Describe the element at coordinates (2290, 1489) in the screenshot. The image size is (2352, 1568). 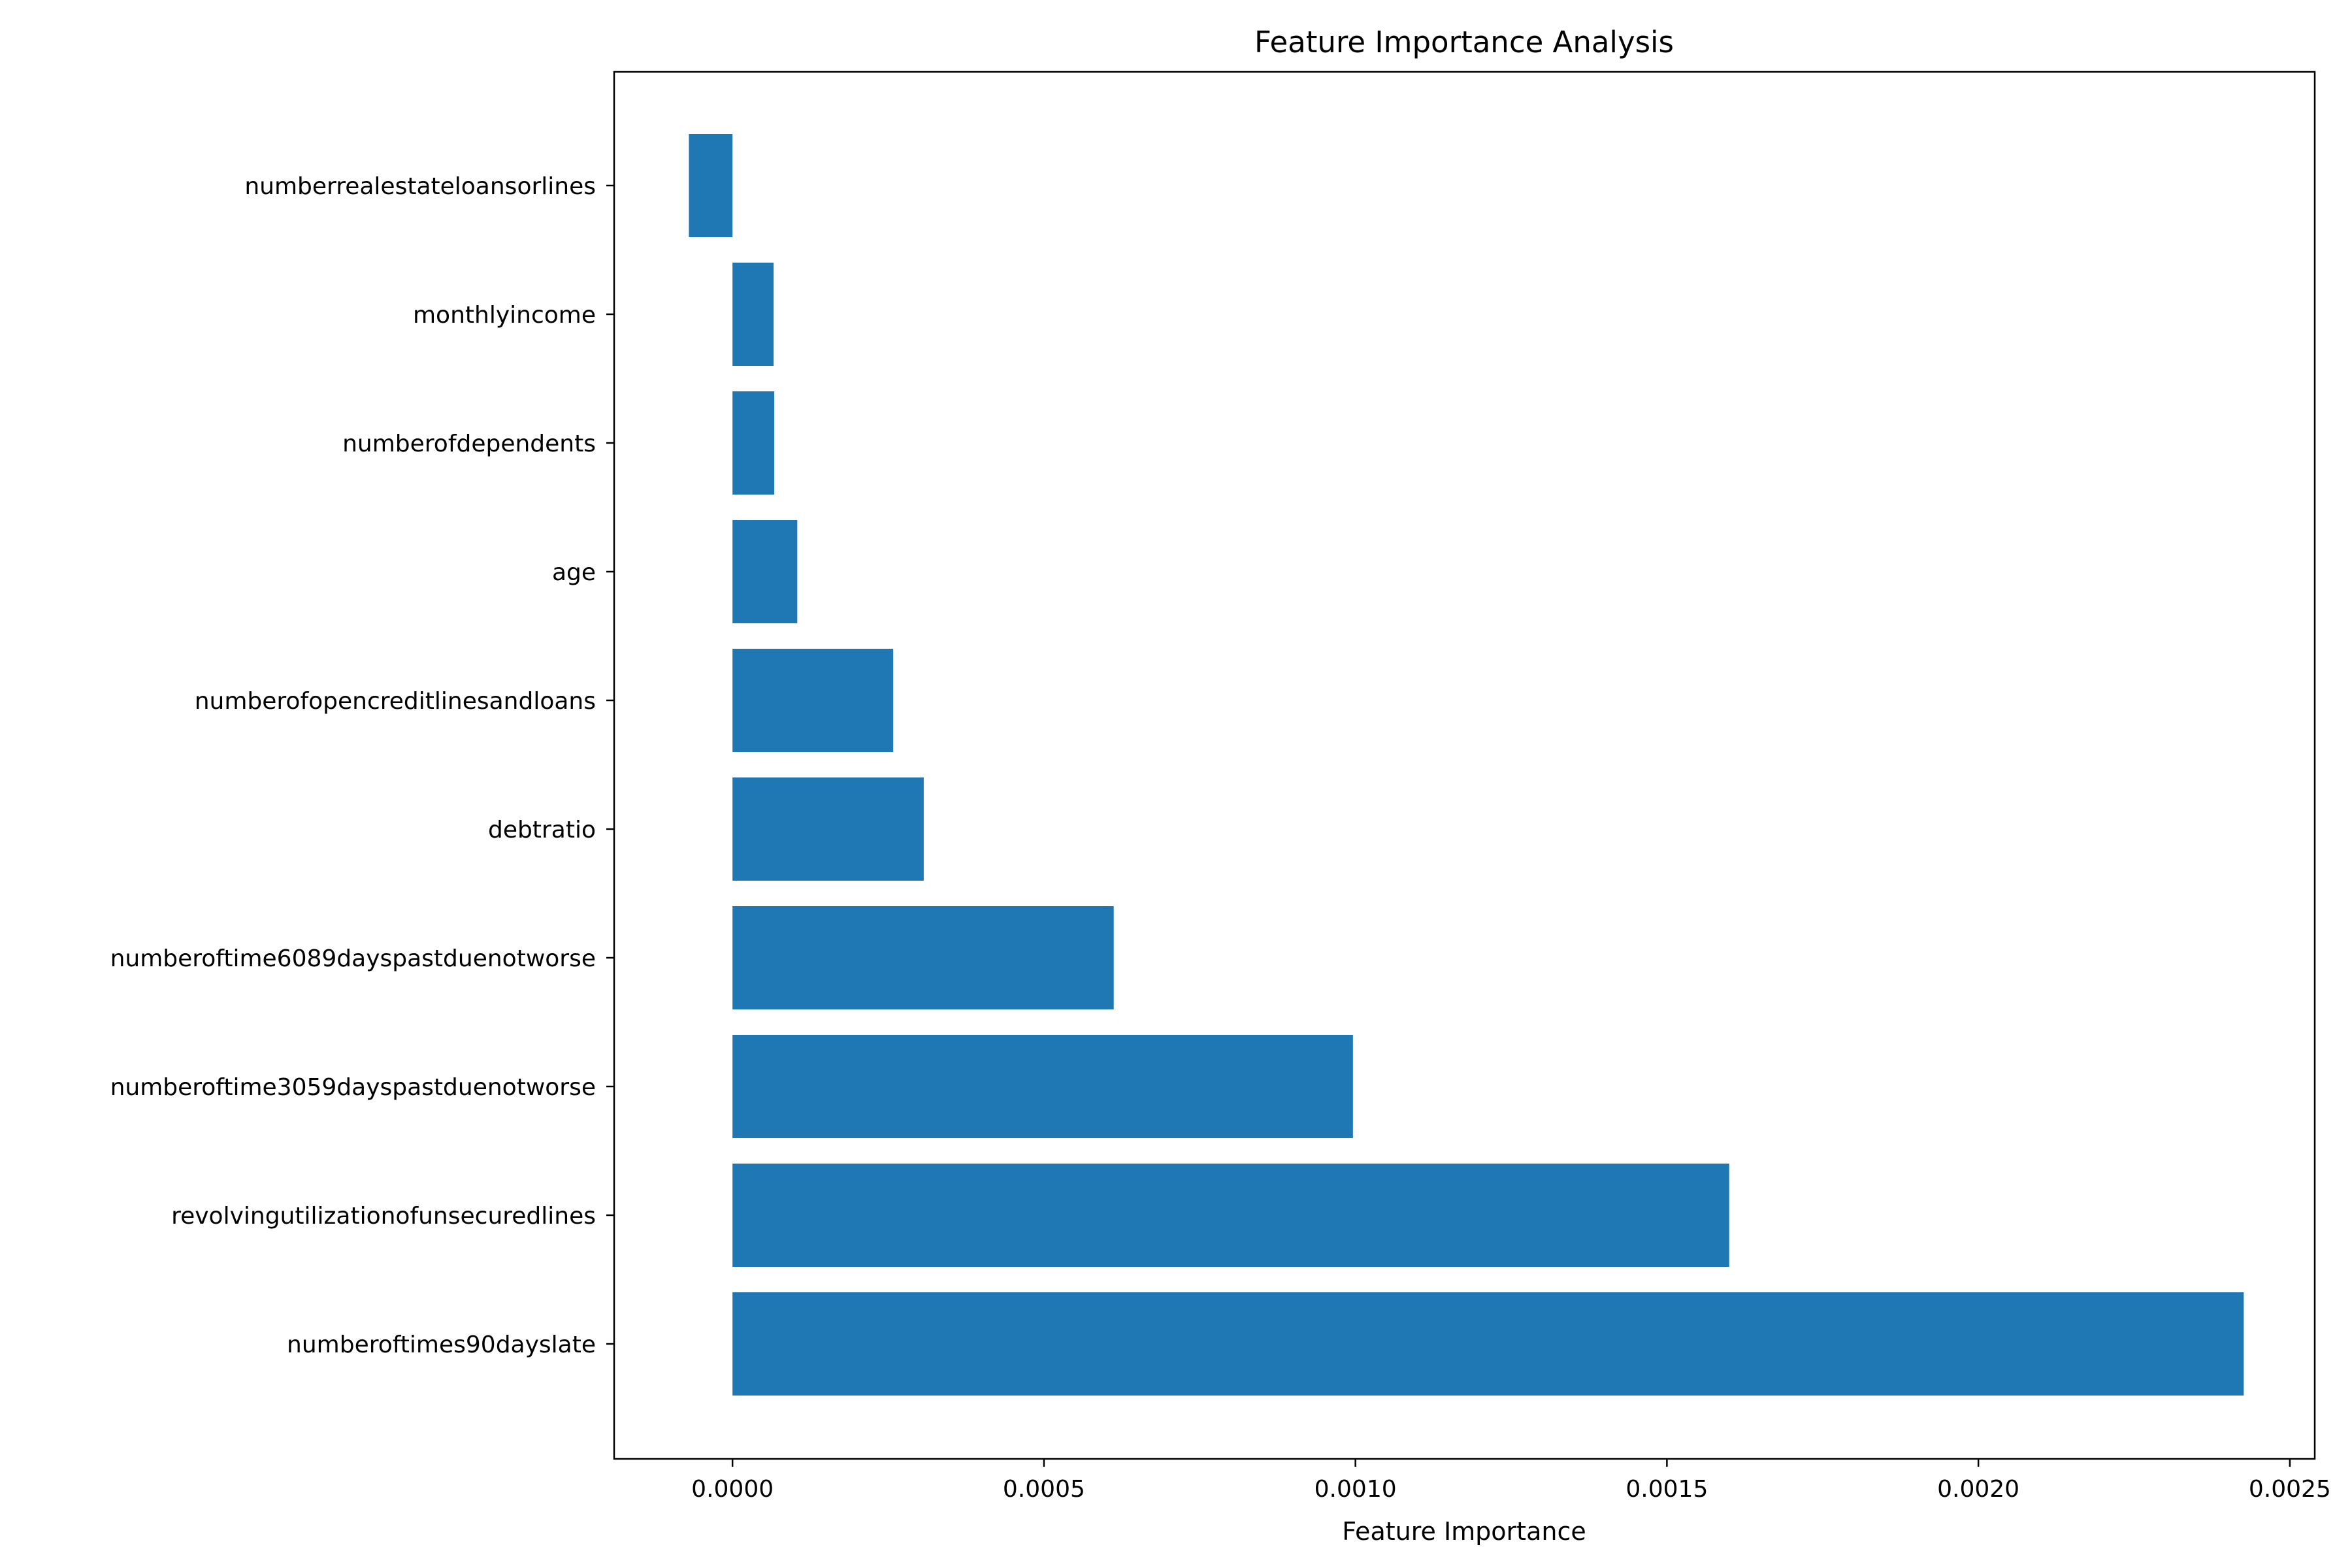
I see `x-tick-label: 0.0025` at that location.